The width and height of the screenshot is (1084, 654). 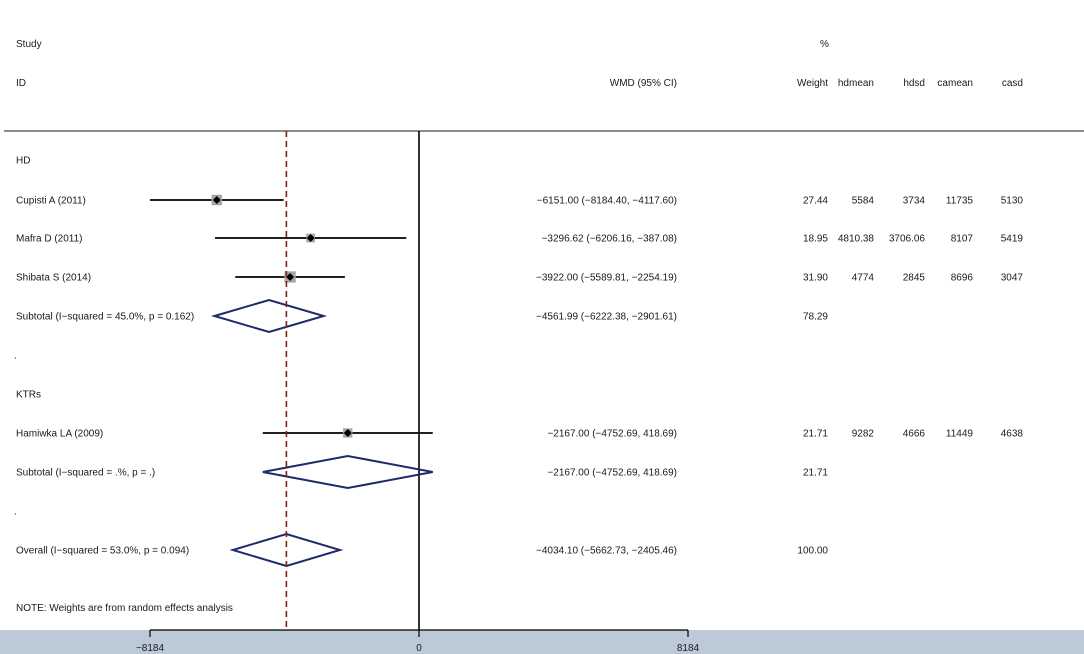 I want to click on hdmean-value: 9282, so click(x=863, y=434).